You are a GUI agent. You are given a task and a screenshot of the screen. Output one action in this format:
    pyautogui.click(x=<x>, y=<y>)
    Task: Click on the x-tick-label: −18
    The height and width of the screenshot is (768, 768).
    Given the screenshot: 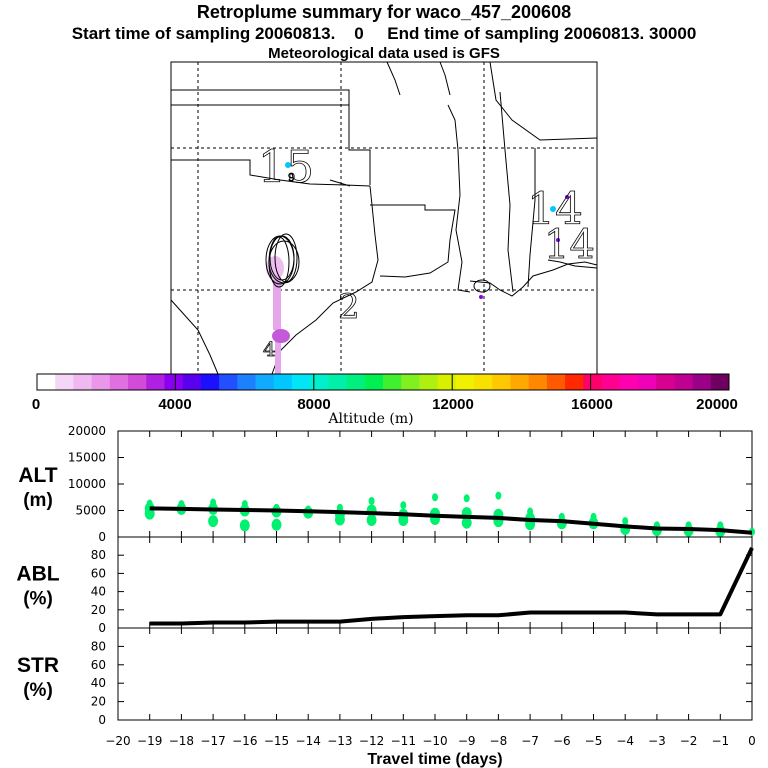 What is the action you would take?
    pyautogui.click(x=181, y=741)
    